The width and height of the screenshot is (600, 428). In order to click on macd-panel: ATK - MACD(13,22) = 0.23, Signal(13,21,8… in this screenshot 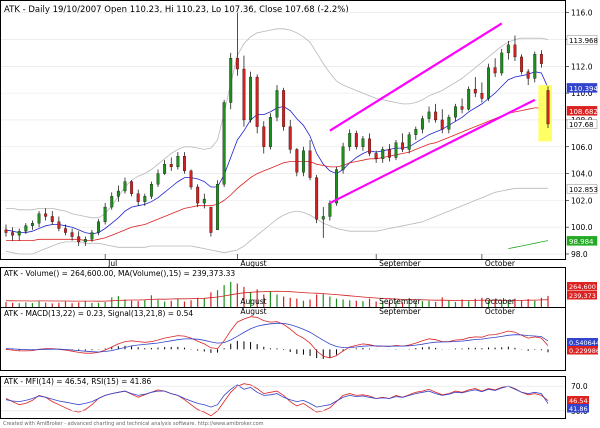, I will do `click(300, 339)`.